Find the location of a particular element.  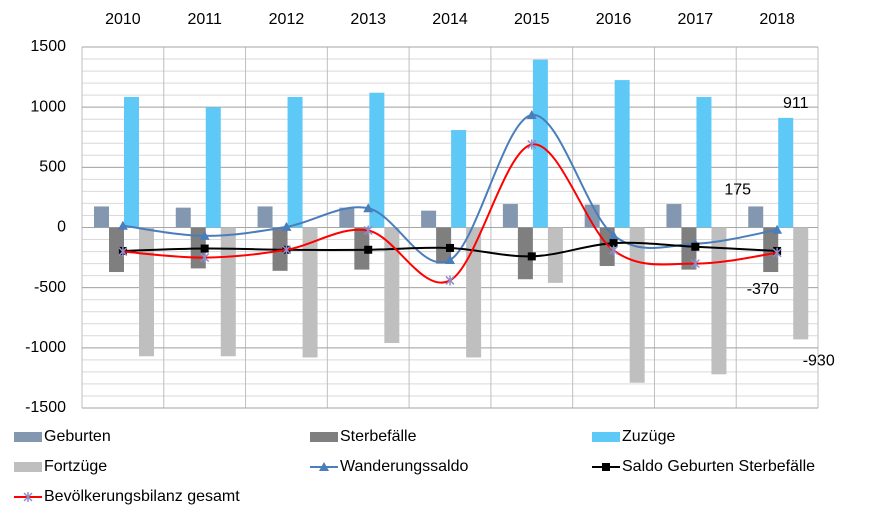

legend-label: Geburten is located at coordinates (77, 436).